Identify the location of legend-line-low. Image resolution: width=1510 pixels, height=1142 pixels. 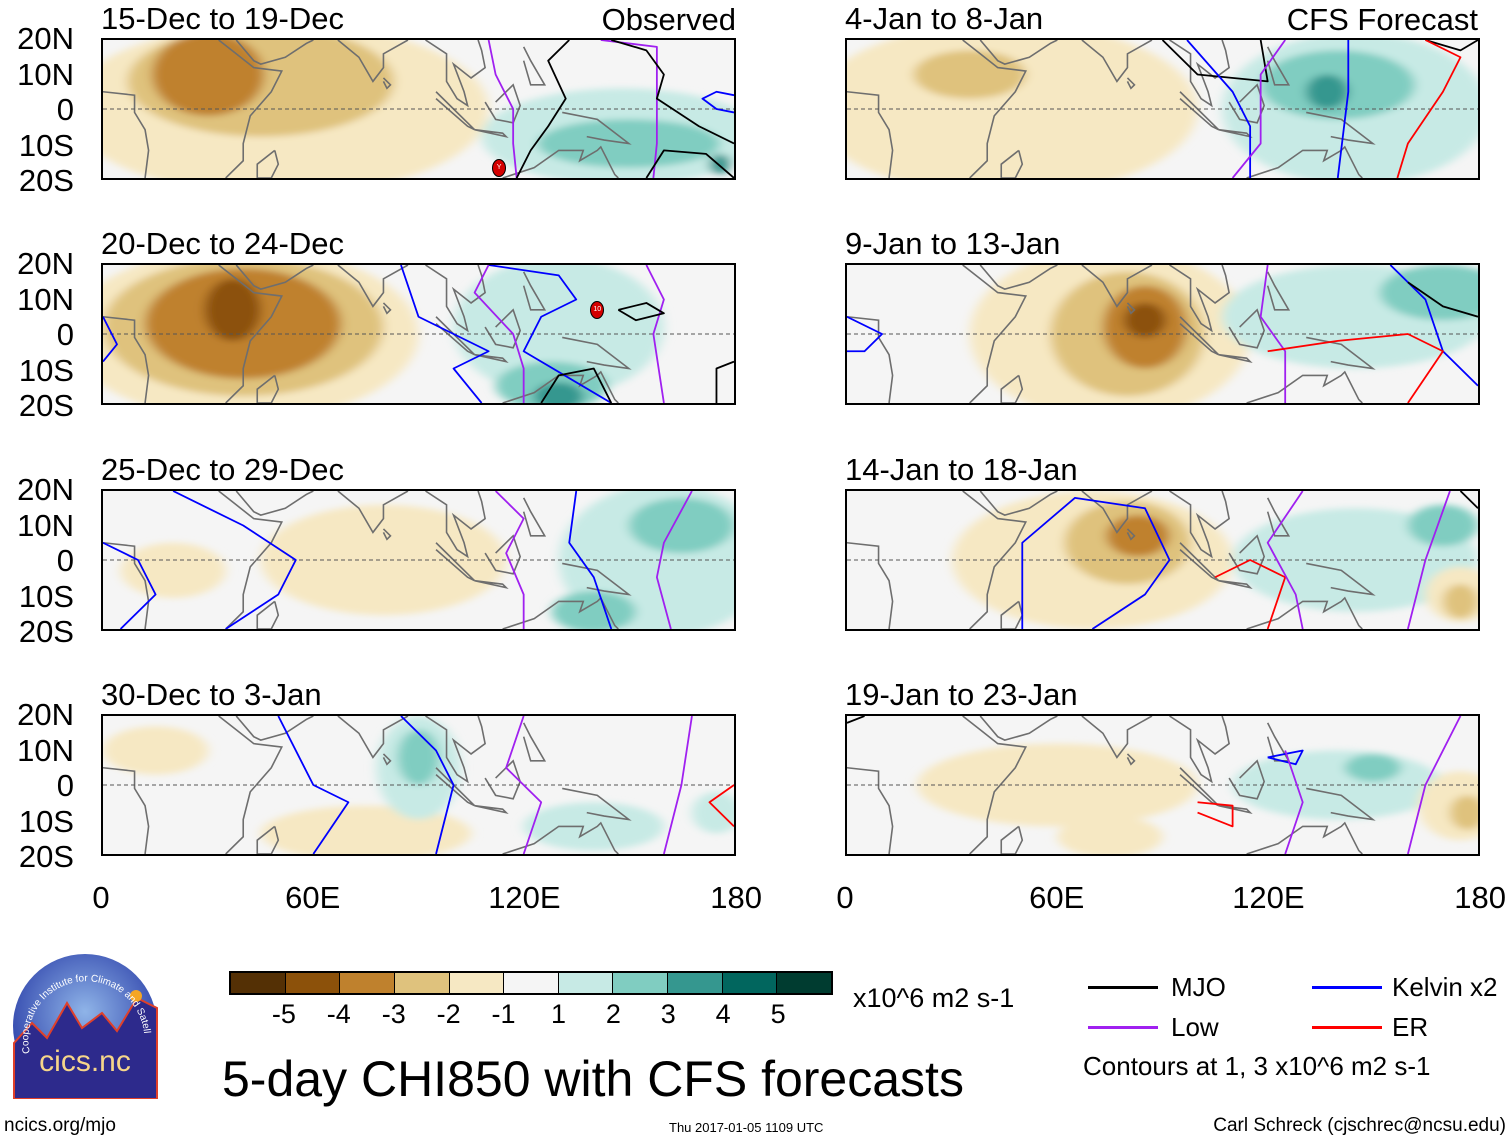
(1123, 1027).